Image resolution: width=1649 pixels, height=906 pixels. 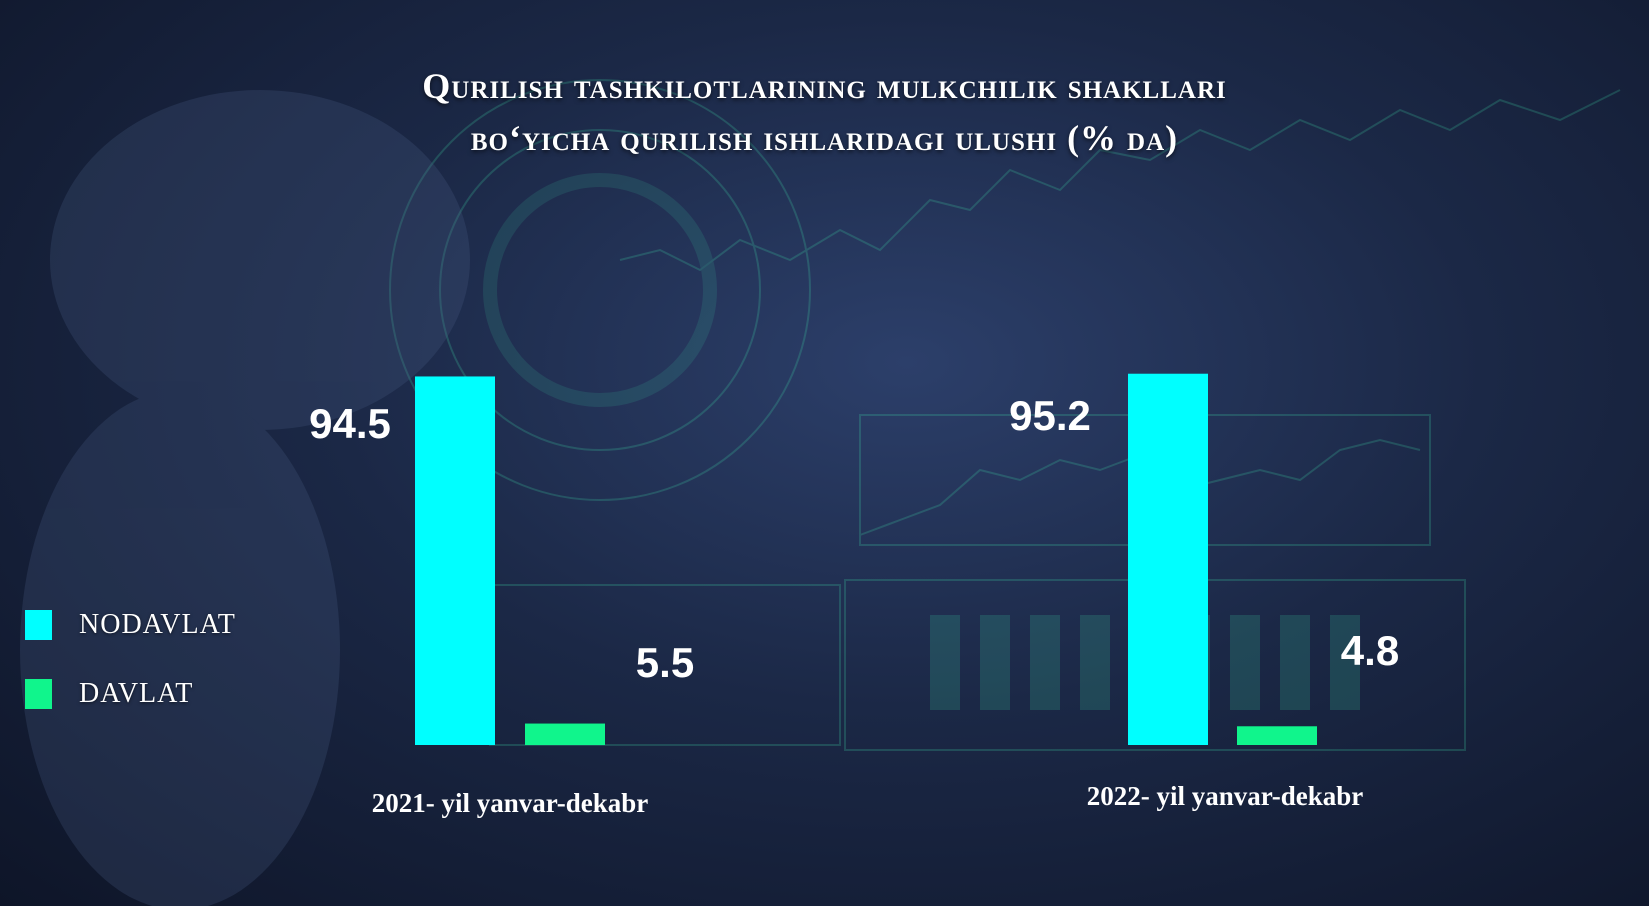 I want to click on legend-item-nodavlat: NODAVLAT, so click(x=130, y=625).